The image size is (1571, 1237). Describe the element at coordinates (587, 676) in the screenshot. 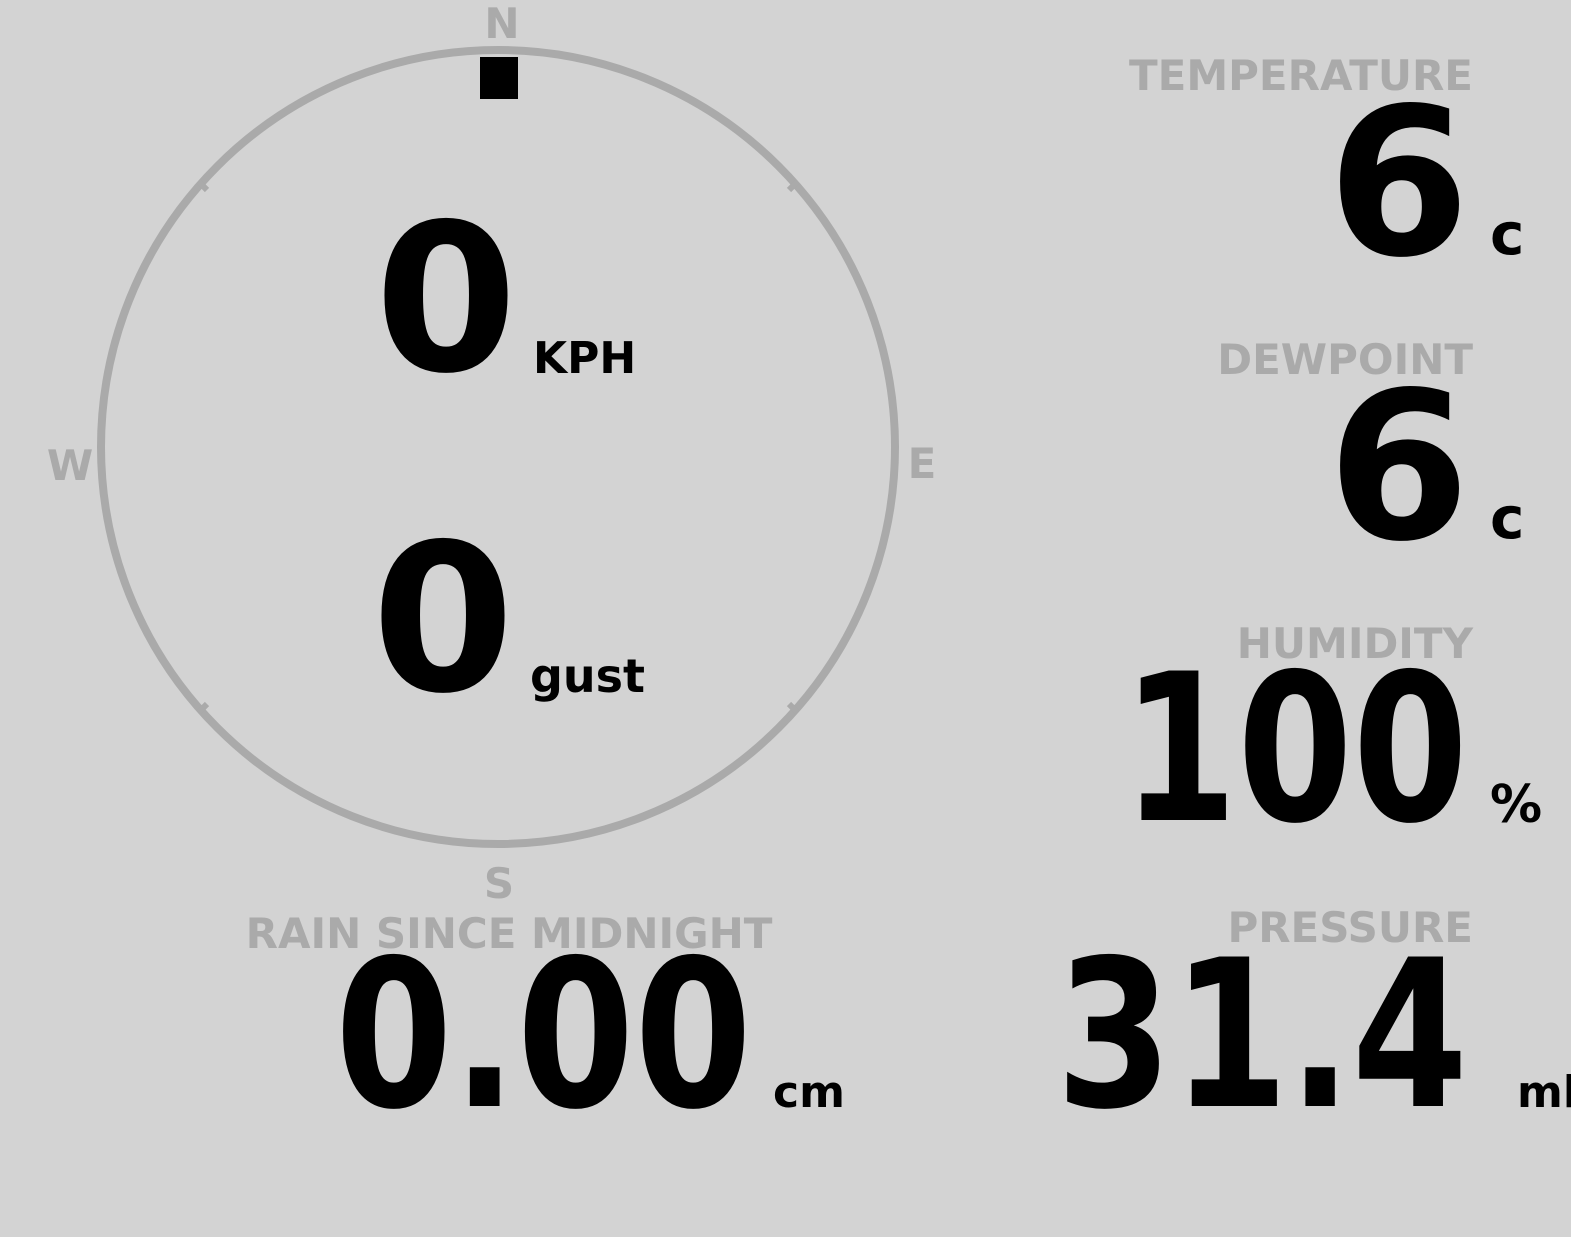

I see `wind-gust-unit: gust` at that location.